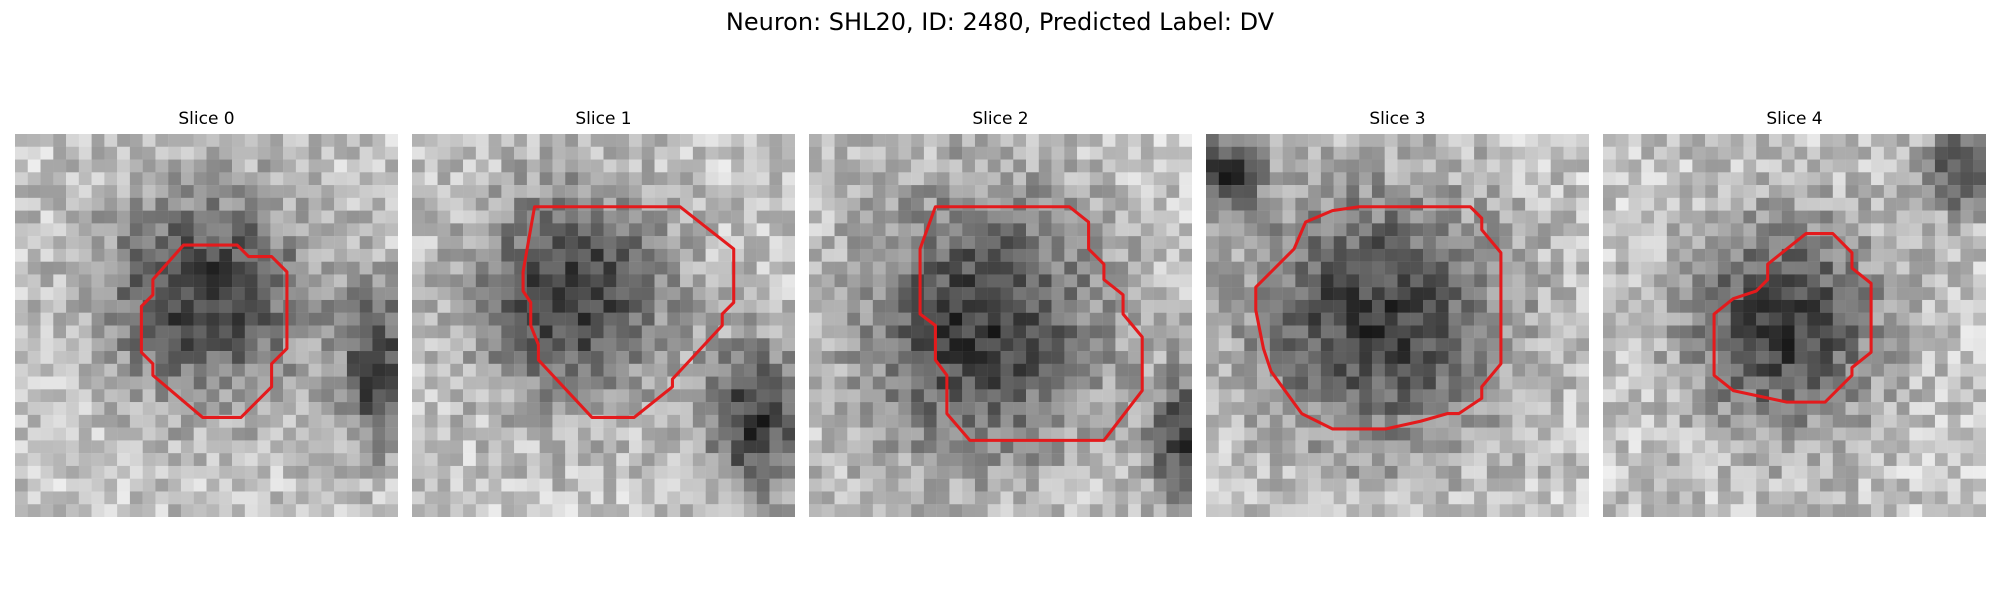  What do you see at coordinates (1397, 119) in the screenshot?
I see `slice-title: Slice 3` at bounding box center [1397, 119].